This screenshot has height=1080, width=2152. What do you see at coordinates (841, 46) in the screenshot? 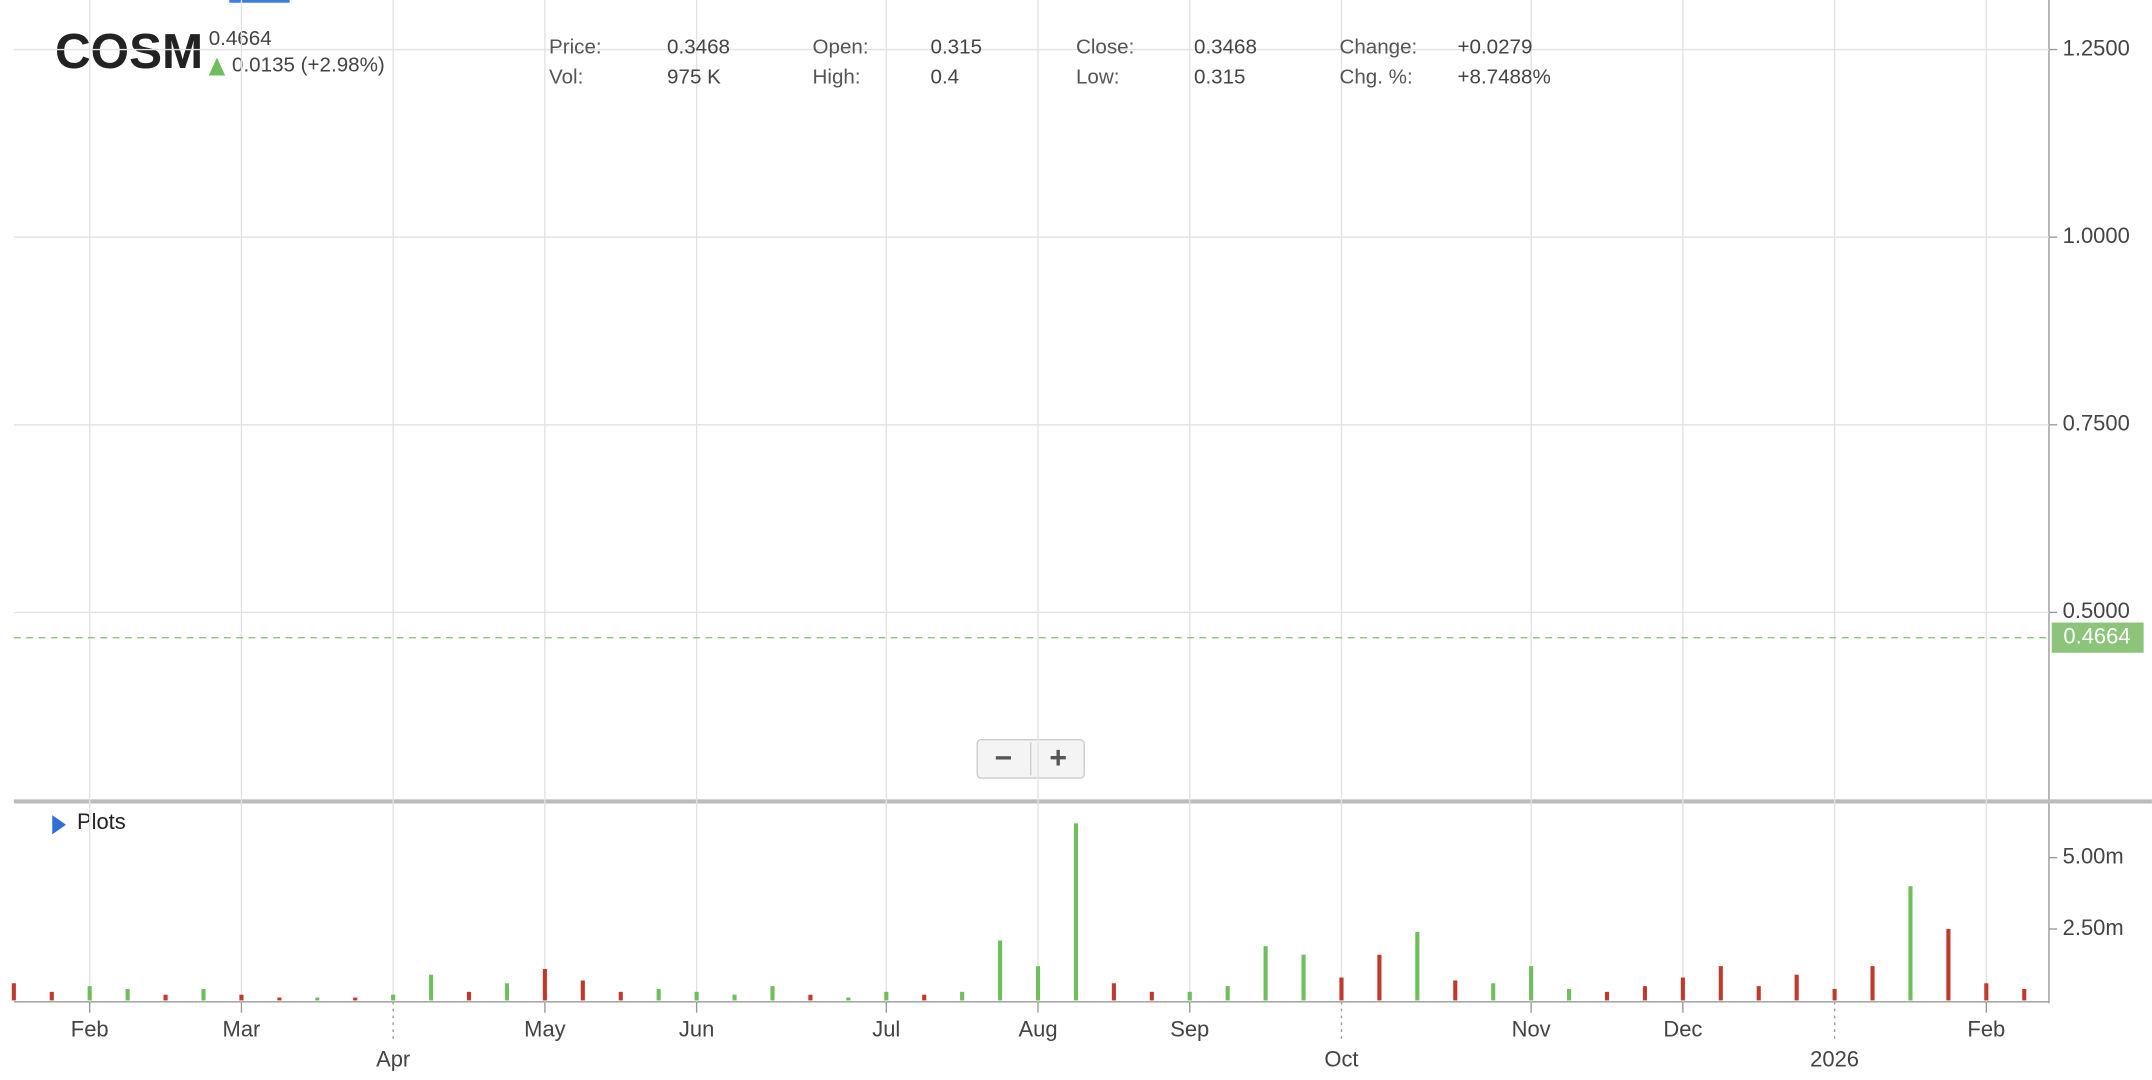
I see `stat-label: Open:` at bounding box center [841, 46].